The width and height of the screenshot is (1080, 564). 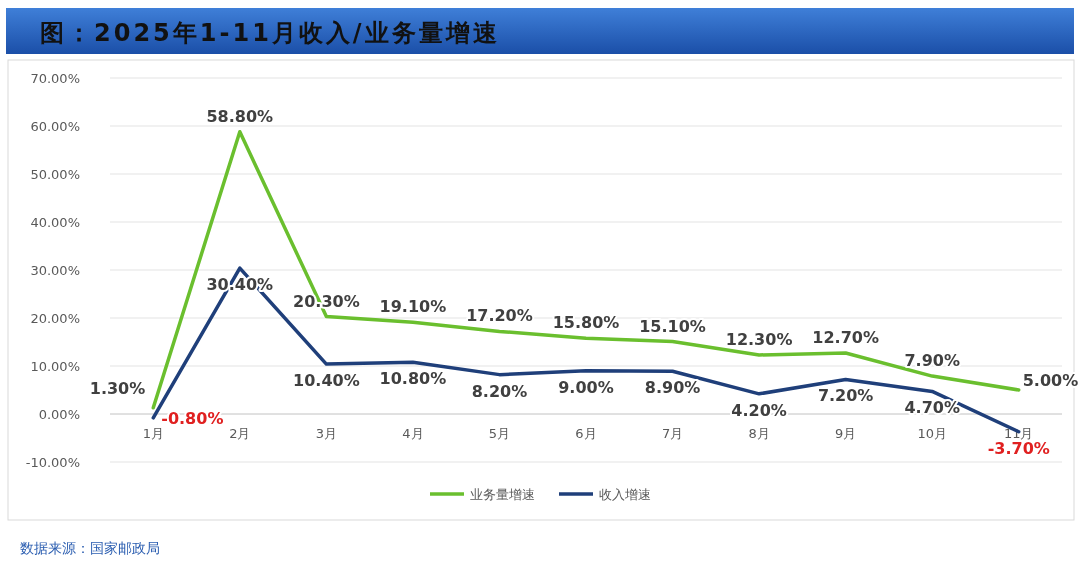 I want to click on y-tick-label: 40.00%, so click(x=55, y=222).